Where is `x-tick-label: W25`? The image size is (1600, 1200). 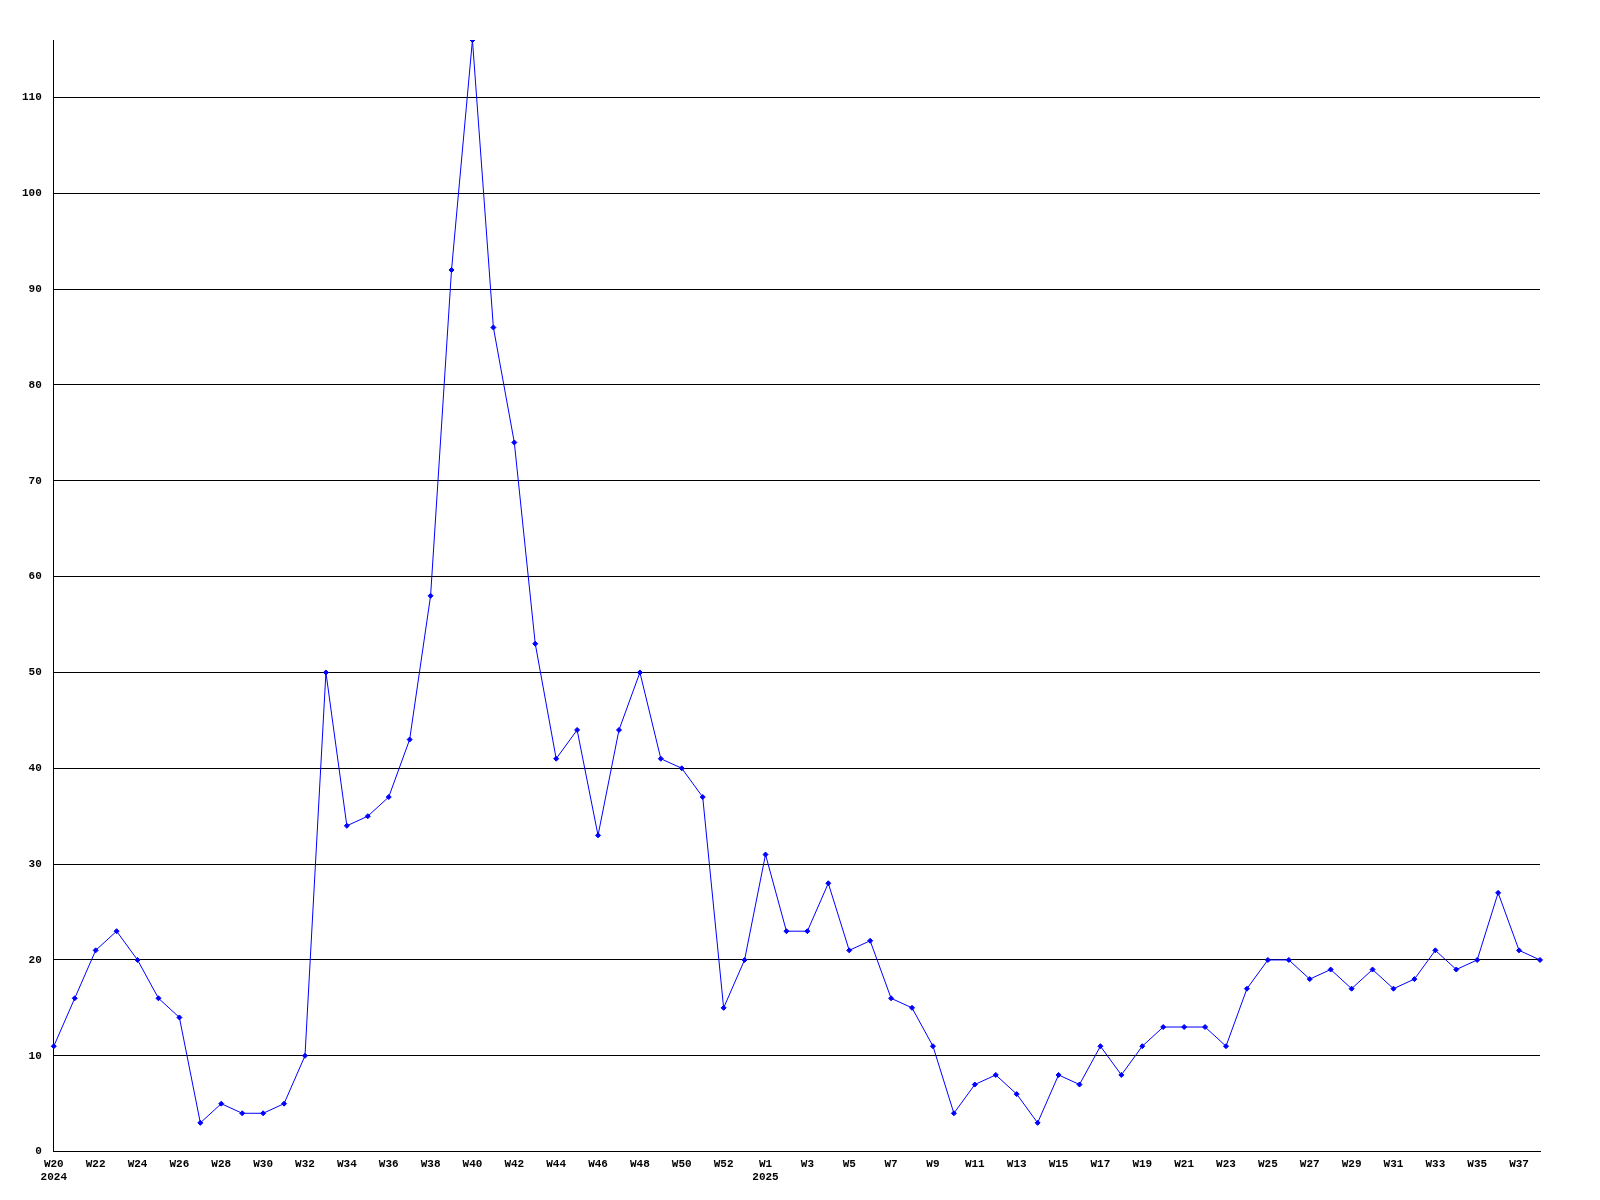
x-tick-label: W25 is located at coordinates (1268, 1163).